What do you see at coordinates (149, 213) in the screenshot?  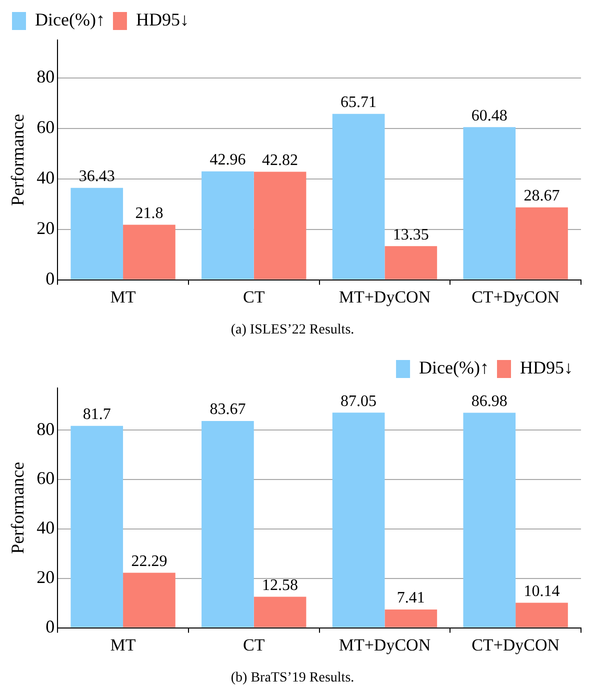 I see `data-label: 21.8` at bounding box center [149, 213].